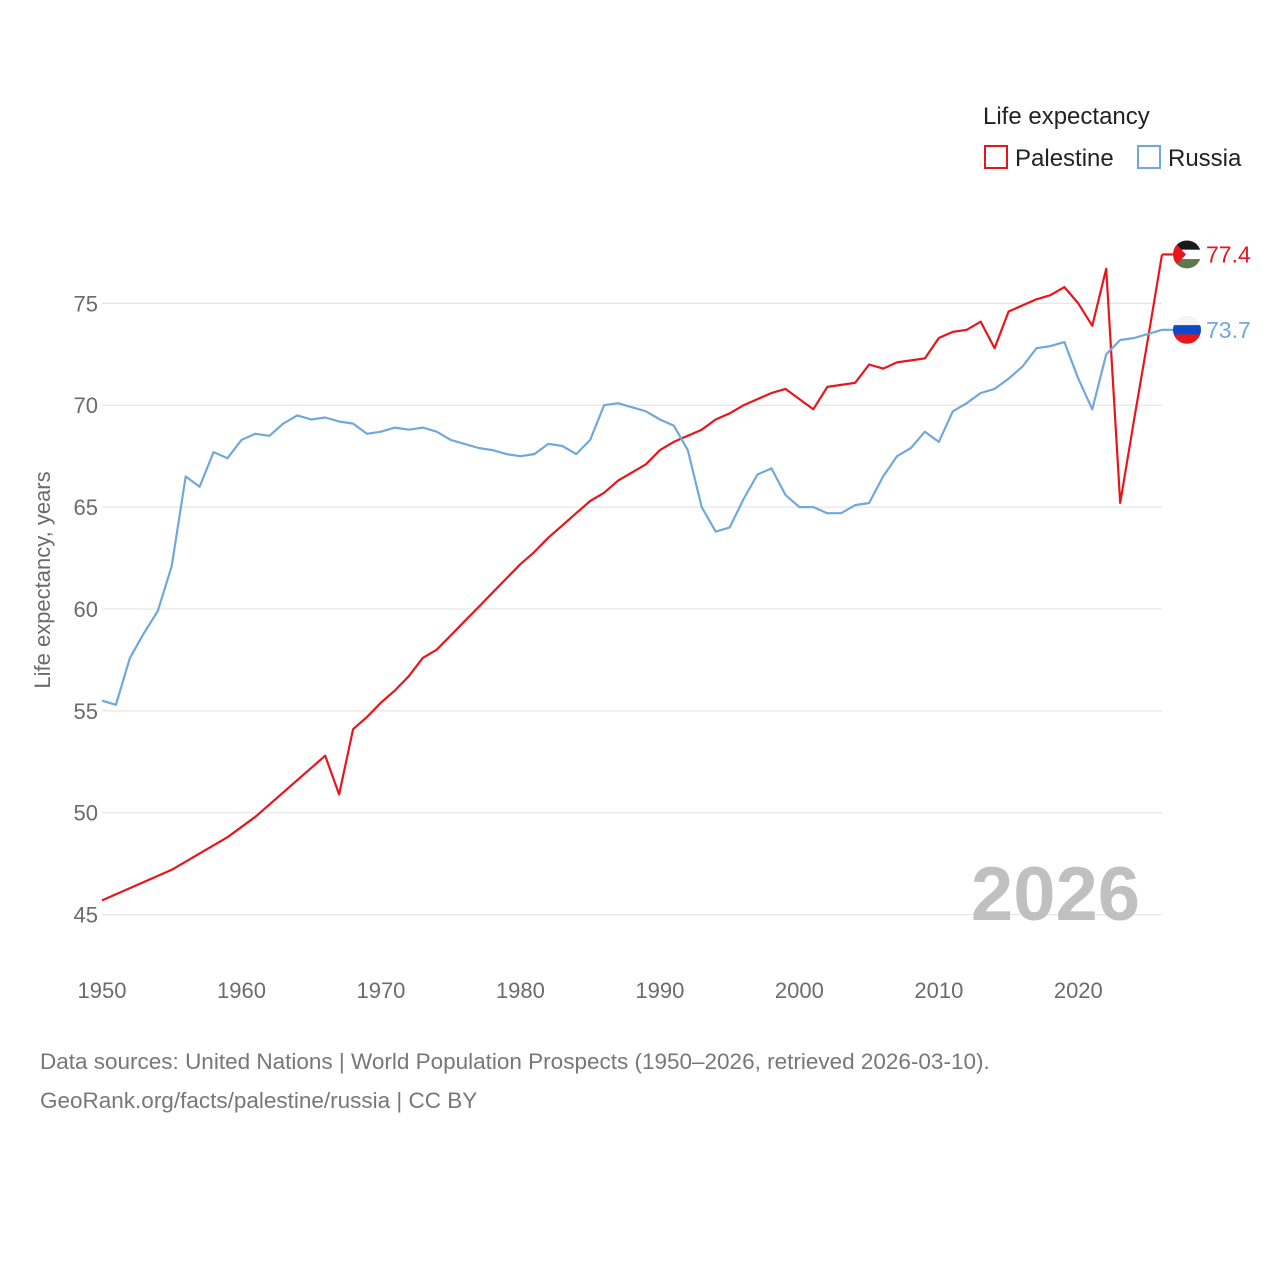  Describe the element at coordinates (1187, 254) in the screenshot. I see `palestine-flag-icon` at that location.